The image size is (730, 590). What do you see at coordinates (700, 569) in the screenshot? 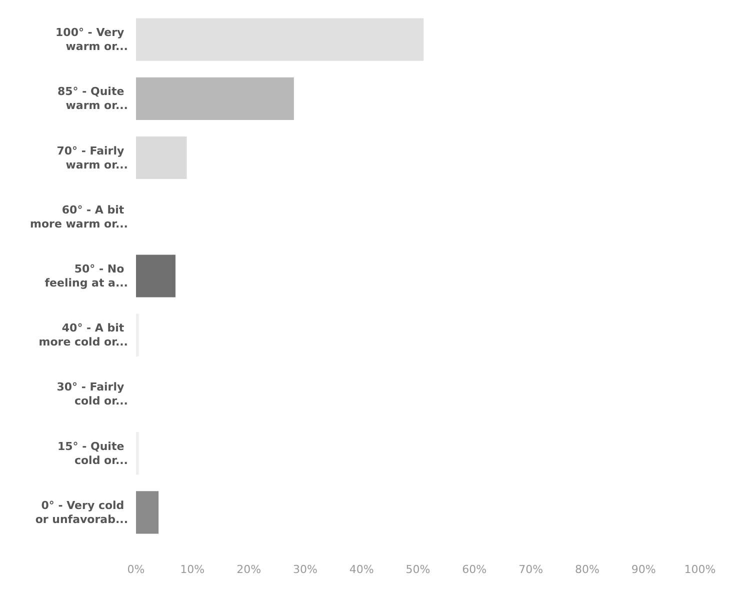
I see `x-tick-label: 100%` at bounding box center [700, 569].